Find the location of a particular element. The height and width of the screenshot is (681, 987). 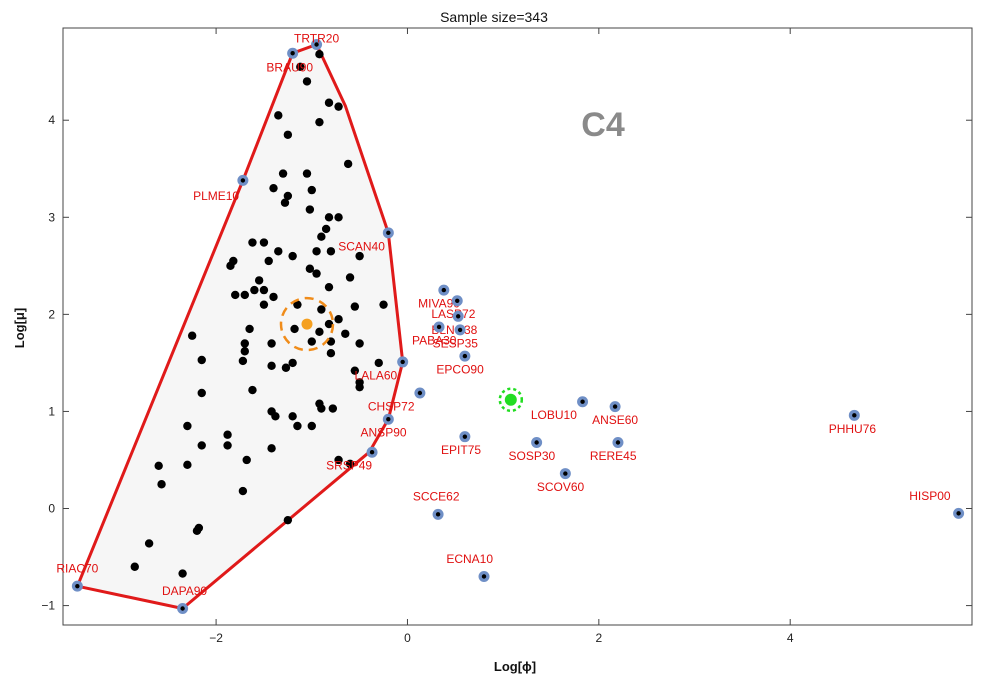

chart-title: Sample size=343 is located at coordinates (494, 17).